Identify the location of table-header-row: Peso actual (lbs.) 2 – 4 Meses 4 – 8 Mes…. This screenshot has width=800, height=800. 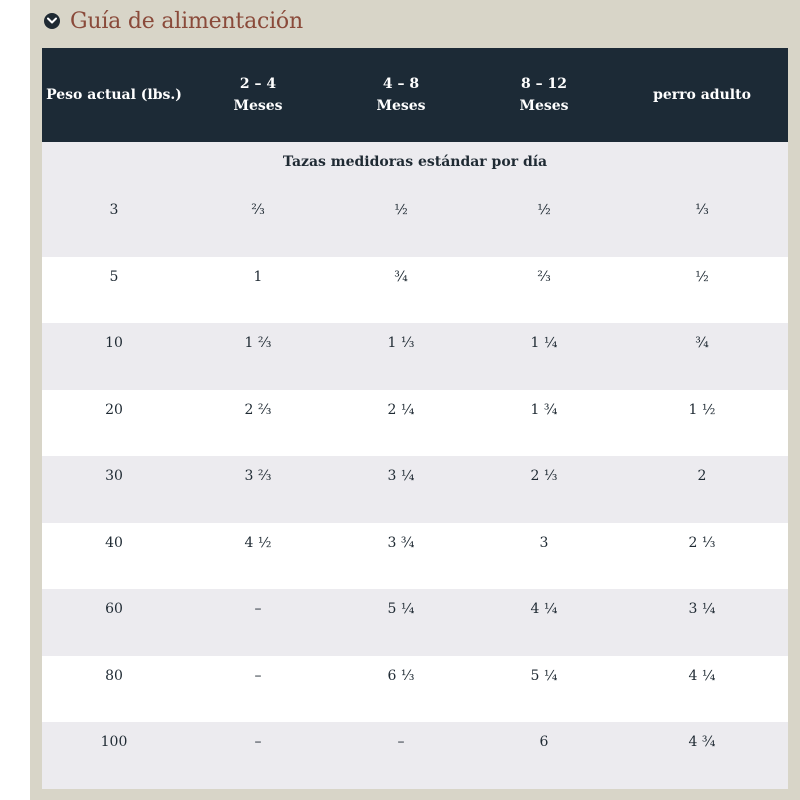
(415, 95).